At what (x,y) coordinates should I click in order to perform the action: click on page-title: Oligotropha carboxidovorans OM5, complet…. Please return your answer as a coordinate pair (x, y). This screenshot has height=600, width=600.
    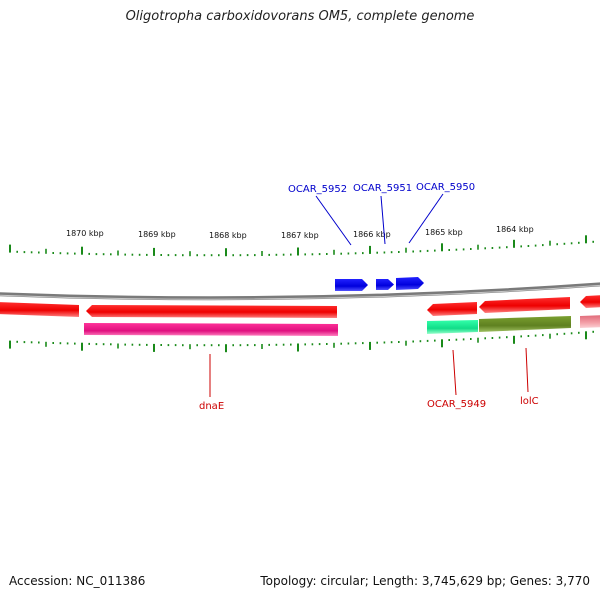
    Looking at the image, I should click on (300, 16).